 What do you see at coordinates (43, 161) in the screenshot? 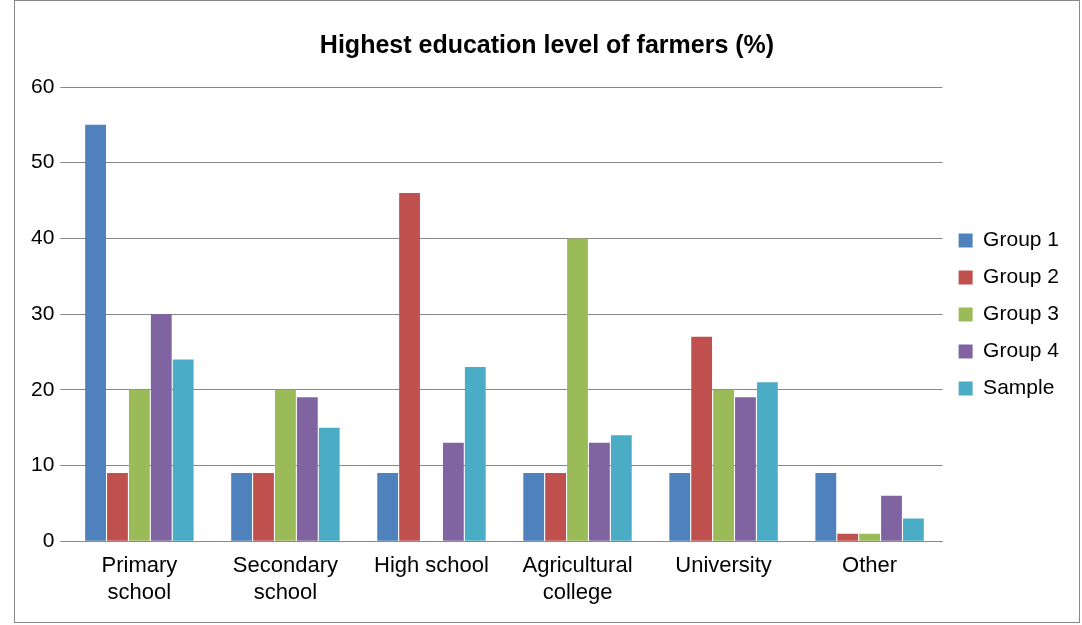
I see `y-tick-label: 50` at bounding box center [43, 161].